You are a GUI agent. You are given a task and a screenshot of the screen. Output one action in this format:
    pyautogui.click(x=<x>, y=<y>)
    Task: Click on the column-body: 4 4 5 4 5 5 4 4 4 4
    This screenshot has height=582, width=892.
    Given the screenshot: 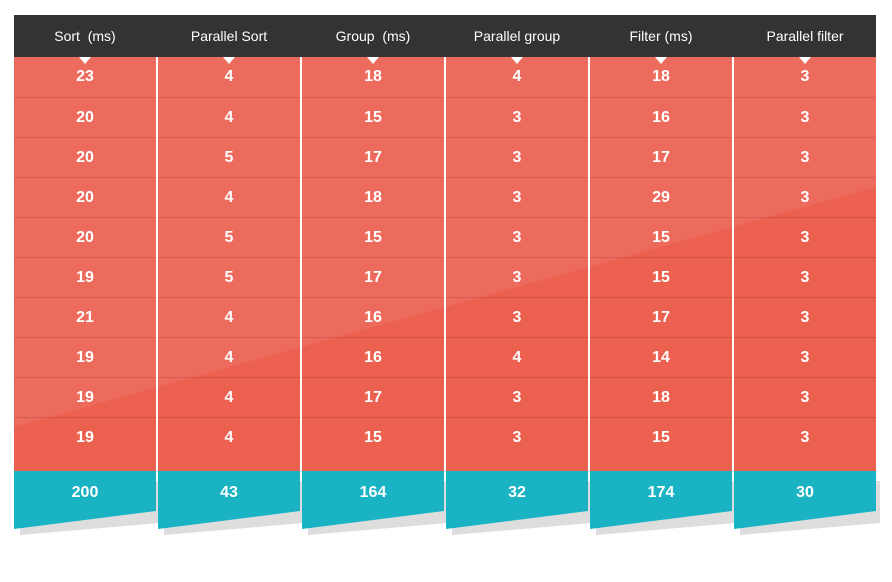 What is the action you would take?
    pyautogui.click(x=229, y=264)
    